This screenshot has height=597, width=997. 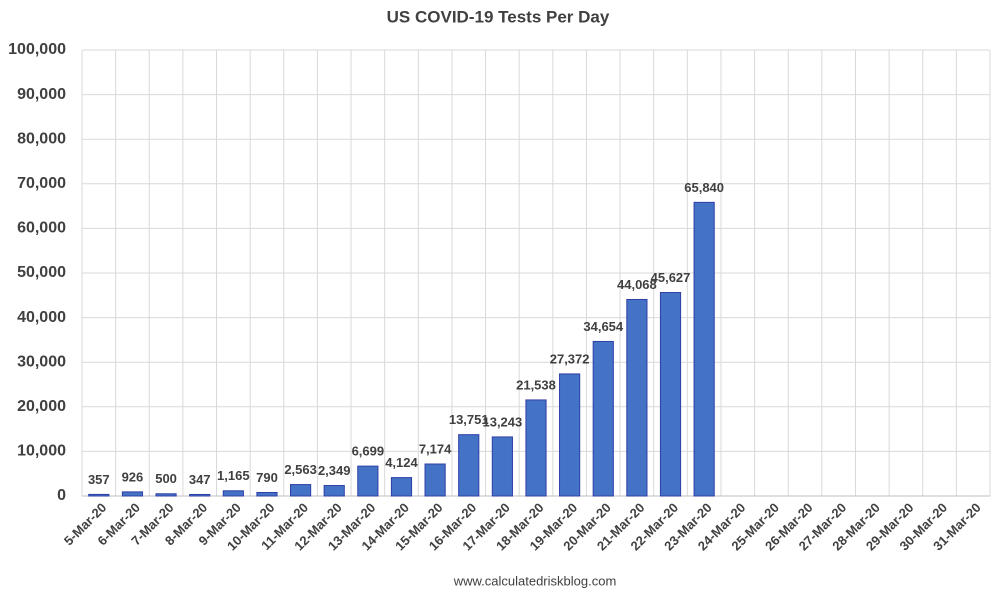 What do you see at coordinates (368, 451) in the screenshot?
I see `data-label: 6,699` at bounding box center [368, 451].